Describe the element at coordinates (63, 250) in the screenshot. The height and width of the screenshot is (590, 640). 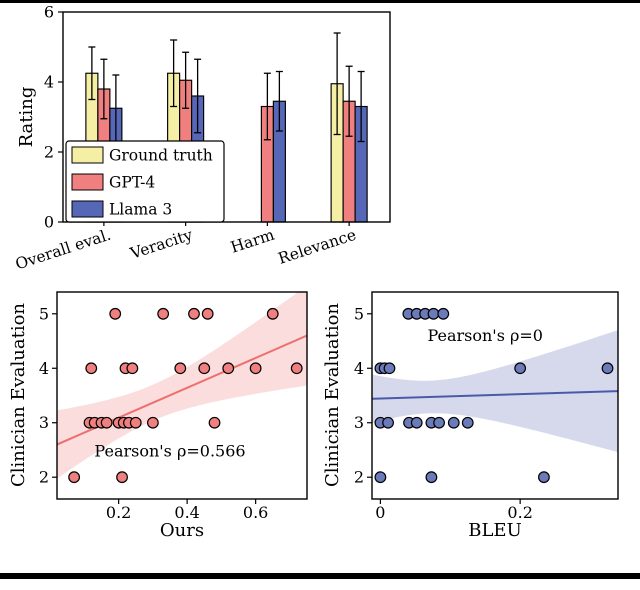
I see `x-tick-label: Overall eval.` at that location.